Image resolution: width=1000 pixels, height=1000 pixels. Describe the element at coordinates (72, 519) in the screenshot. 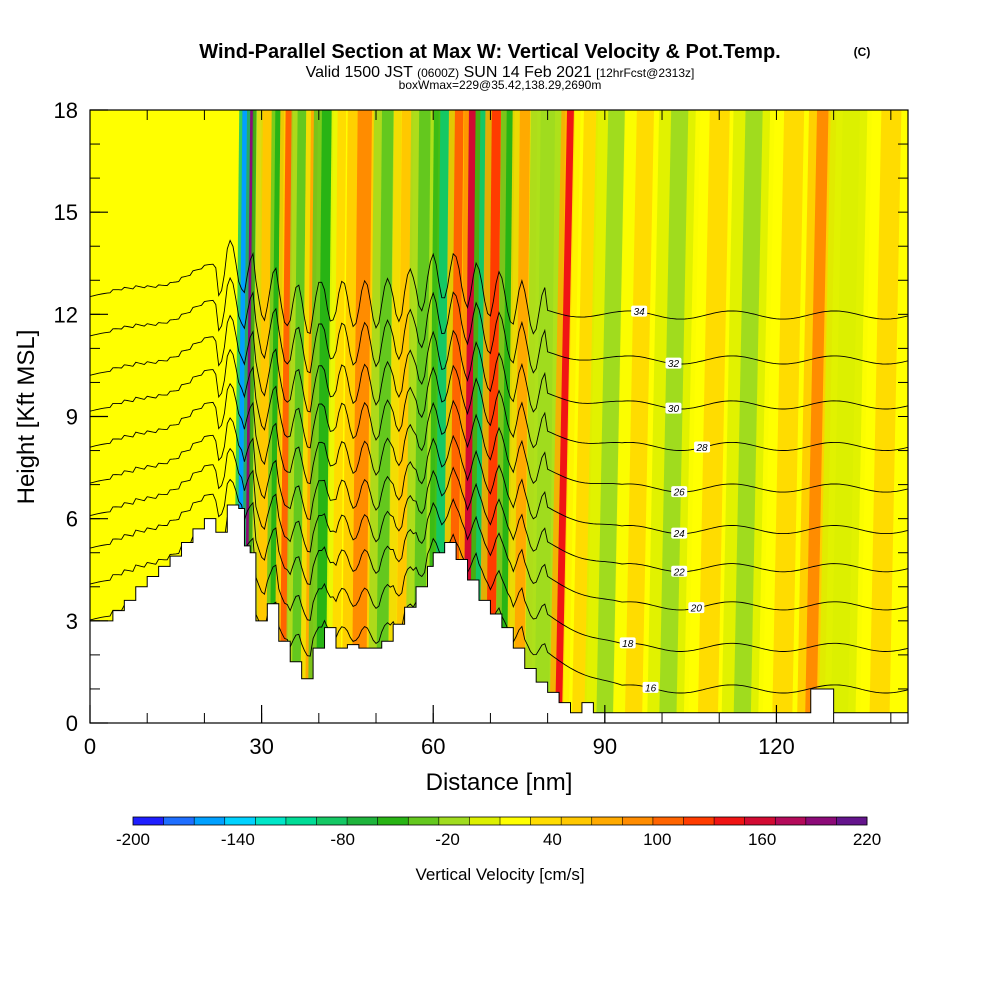

I see `y-tick-label: 6` at that location.